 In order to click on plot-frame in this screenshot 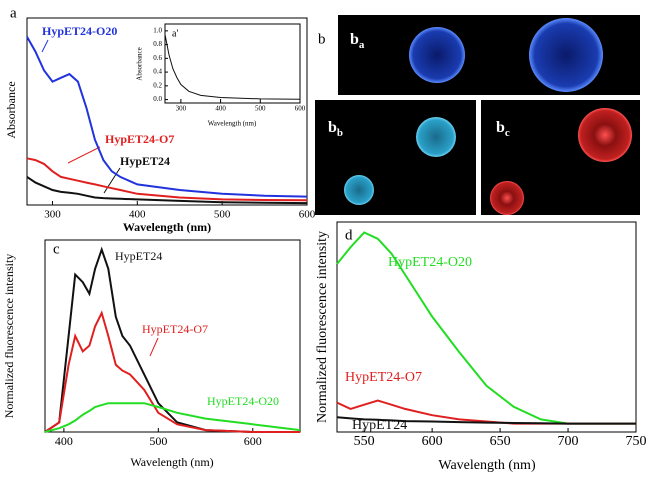, I will do `click(232, 63)`.